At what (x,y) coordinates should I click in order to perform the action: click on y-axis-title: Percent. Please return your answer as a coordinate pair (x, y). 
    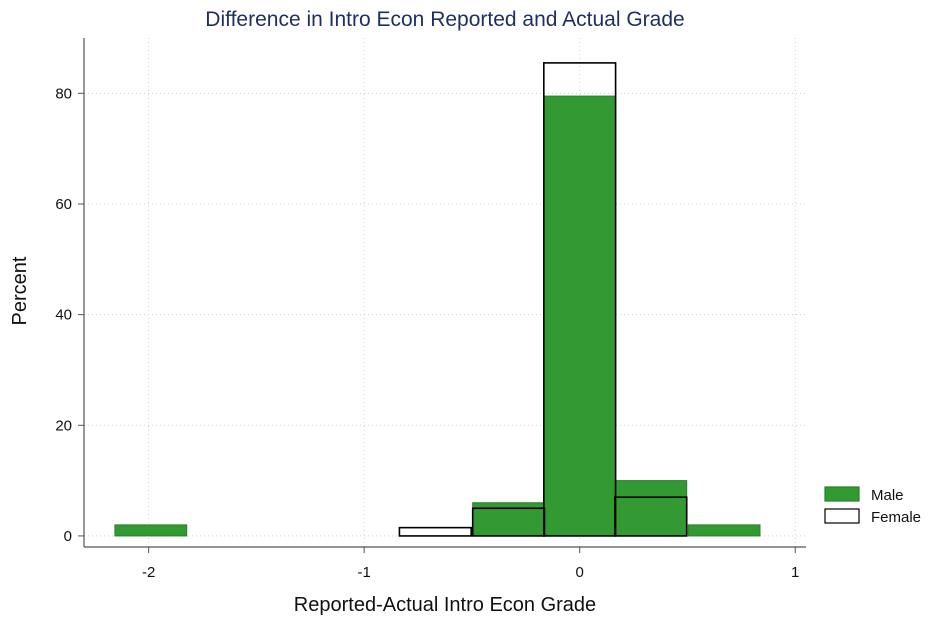
    Looking at the image, I should click on (20, 290).